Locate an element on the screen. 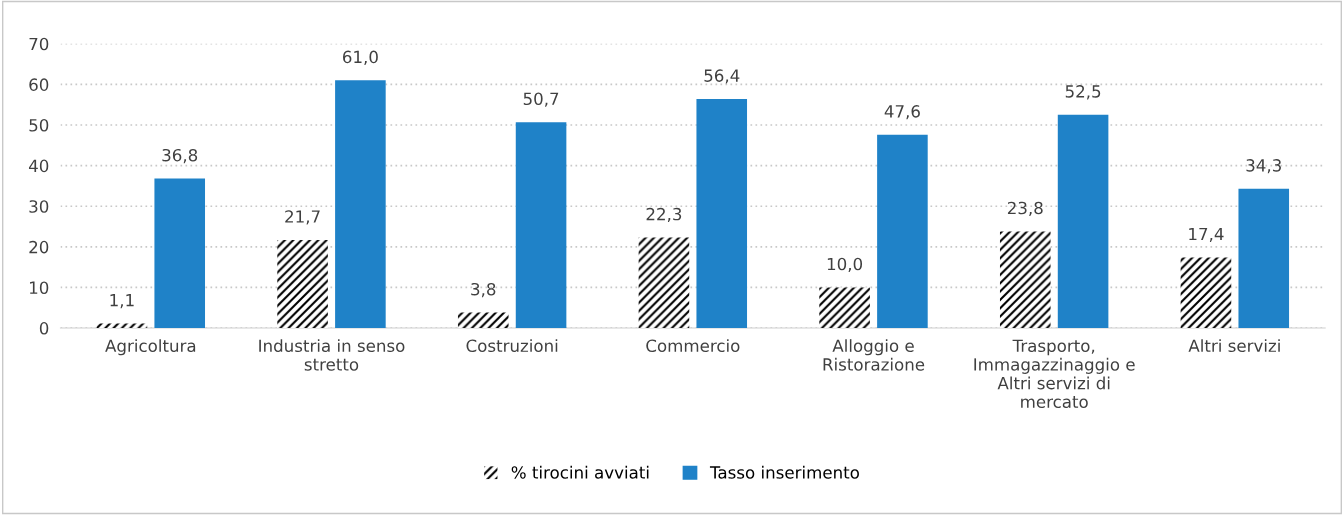 The image size is (1344, 515). data-label: 21,7 is located at coordinates (302, 217).